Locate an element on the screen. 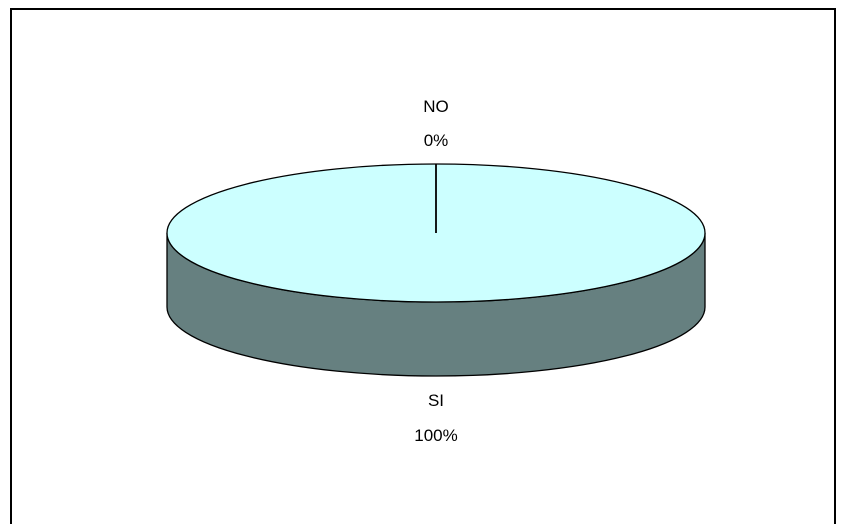  slice-label-no-category: NO is located at coordinates (436, 106).